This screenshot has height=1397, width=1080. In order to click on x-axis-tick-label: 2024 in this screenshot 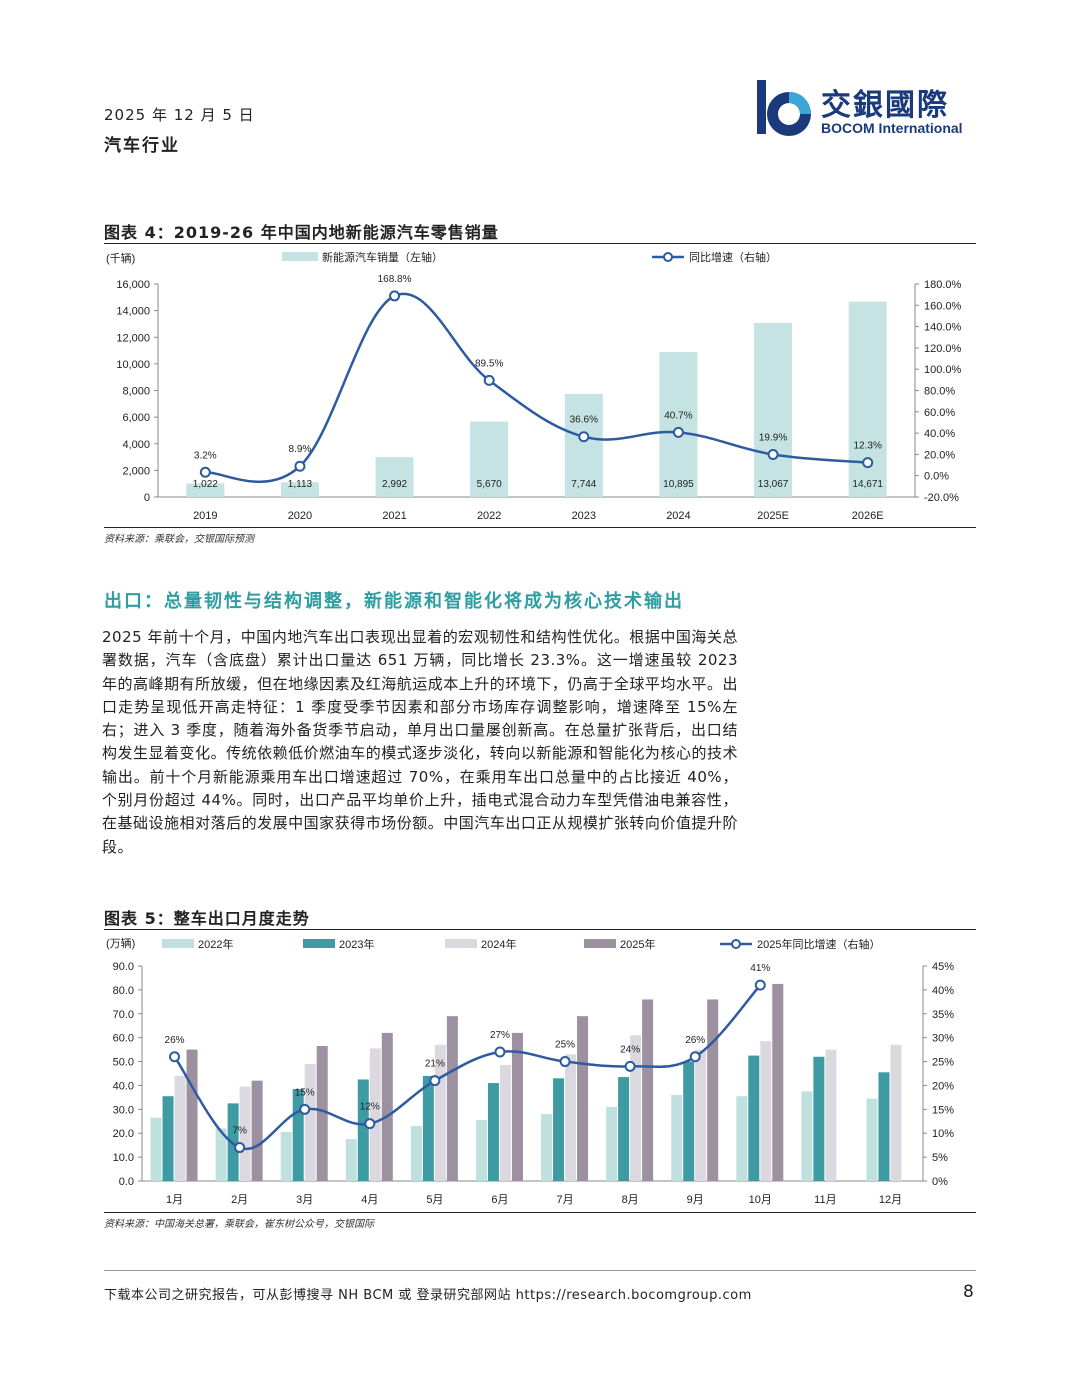, I will do `click(678, 516)`.